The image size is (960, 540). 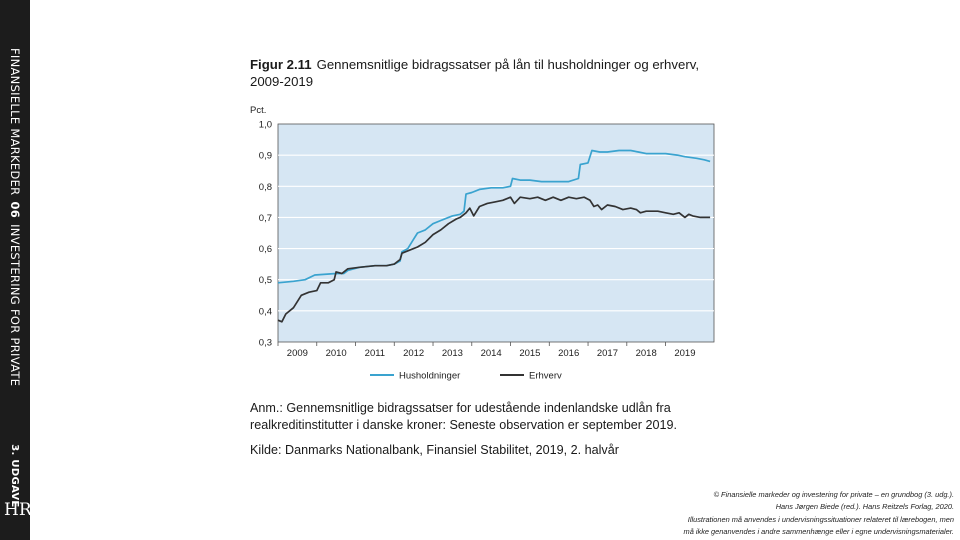 What do you see at coordinates (429, 376) in the screenshot?
I see `legend-label: Husholdninger` at bounding box center [429, 376].